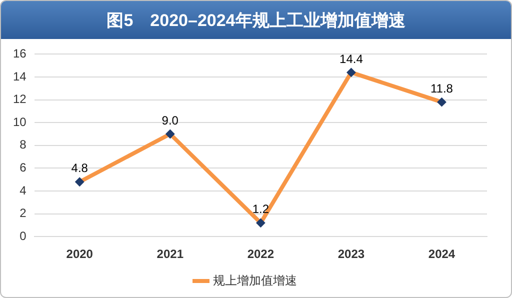 This screenshot has width=512, height=298. I want to click on x-tick-label: 2021, so click(170, 254).